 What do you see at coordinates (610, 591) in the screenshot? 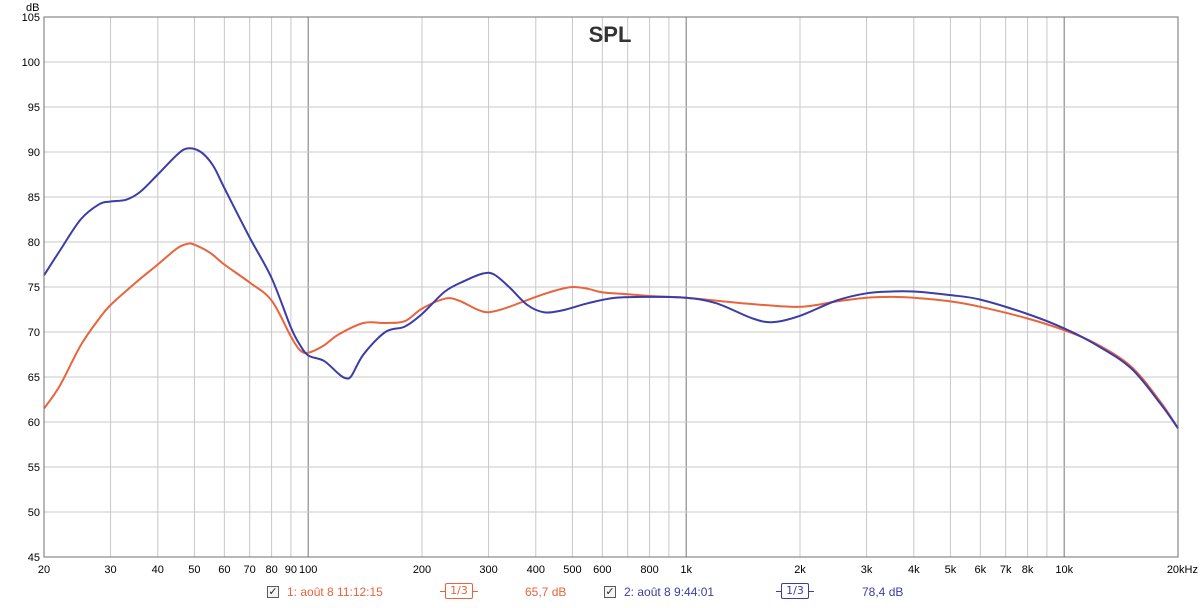
I see `series-2-checkbox: ✓` at bounding box center [610, 591].